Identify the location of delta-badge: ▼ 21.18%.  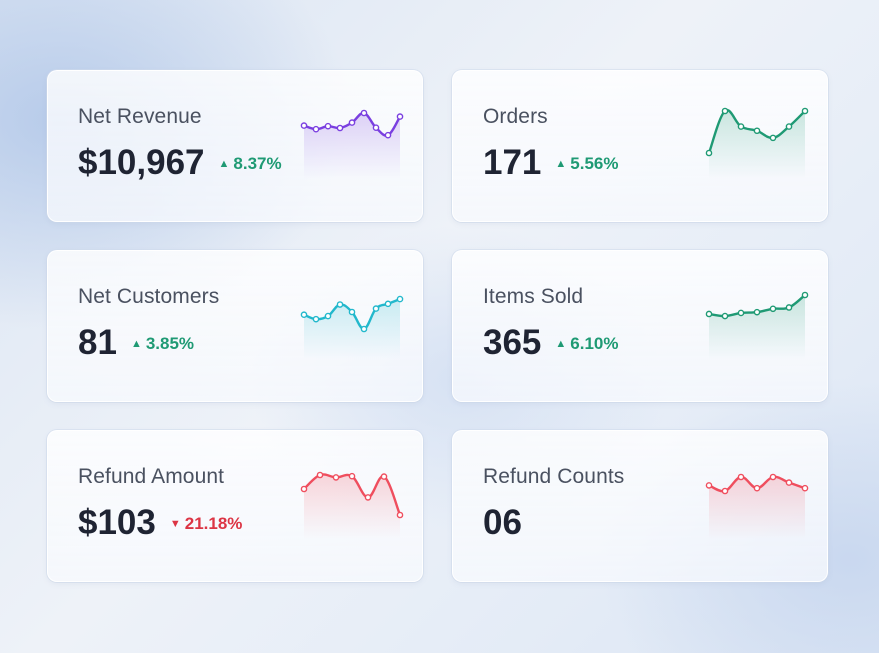
(206, 524).